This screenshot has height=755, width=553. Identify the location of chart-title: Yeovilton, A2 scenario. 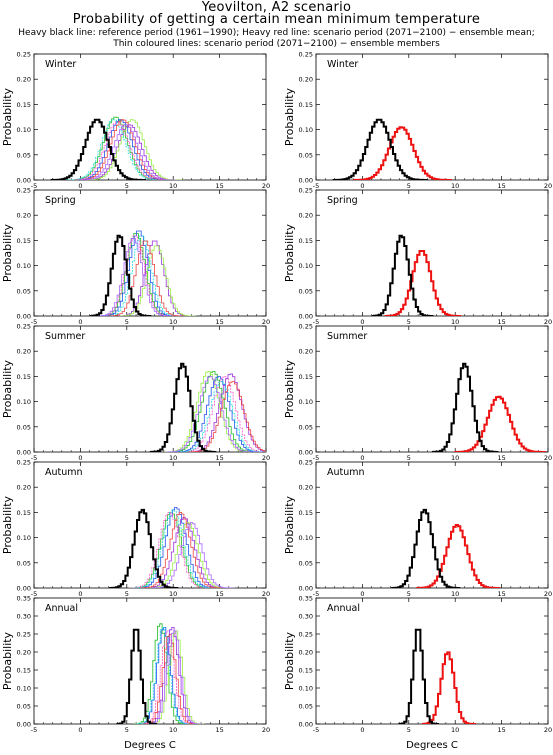
(276, 7).